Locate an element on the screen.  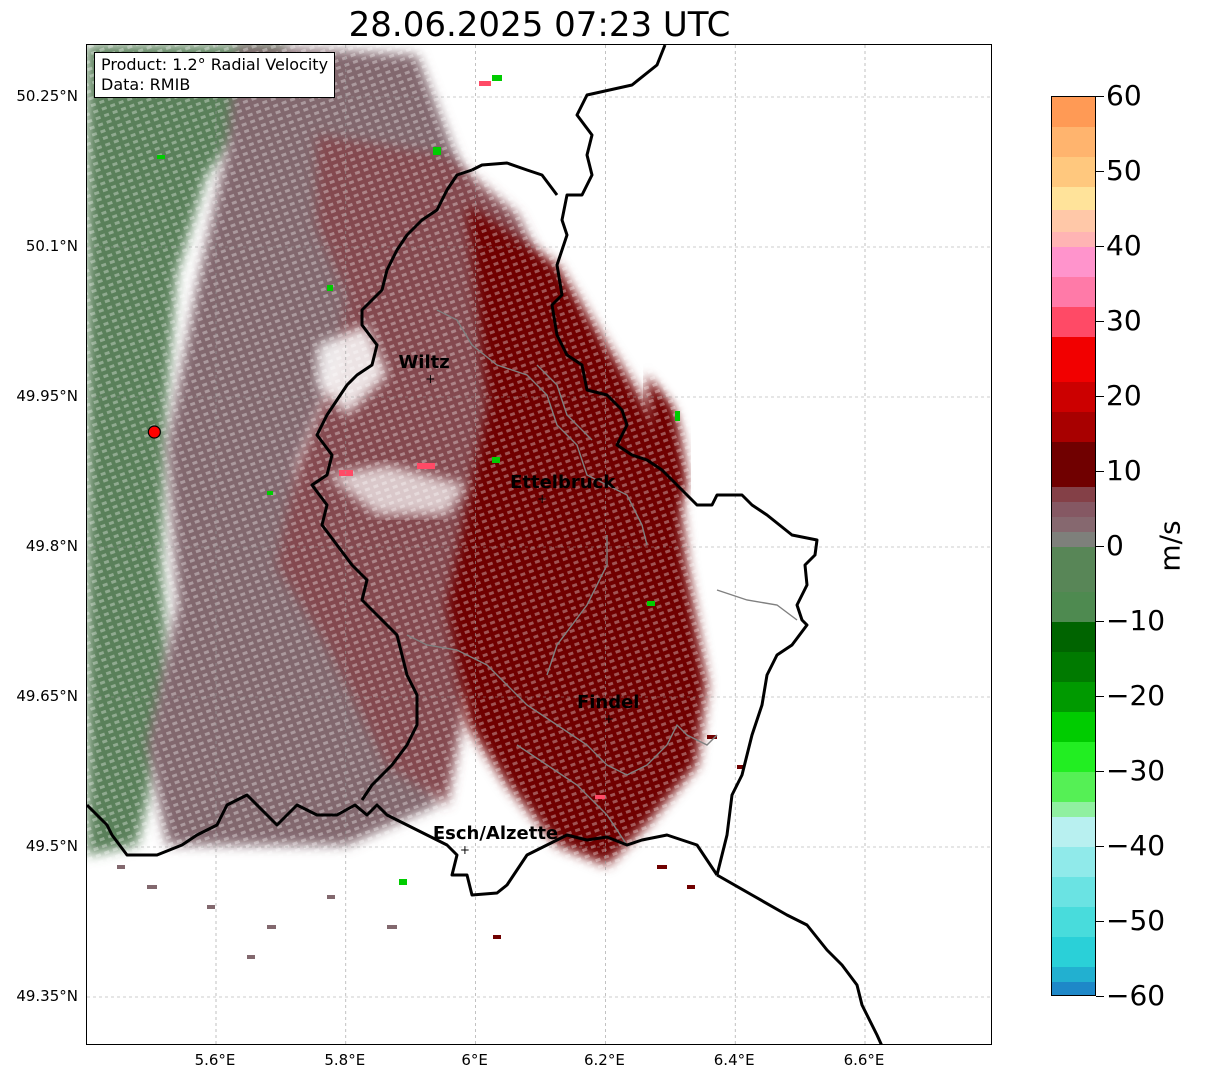
longitude-tick-label: 5.6°E is located at coordinates (215, 1060).